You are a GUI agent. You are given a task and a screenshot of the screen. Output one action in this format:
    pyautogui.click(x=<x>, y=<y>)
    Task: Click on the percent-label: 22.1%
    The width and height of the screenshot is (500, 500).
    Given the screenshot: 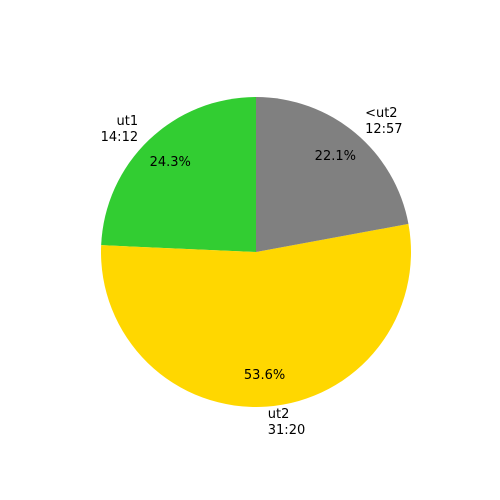 What is the action you would take?
    pyautogui.click(x=335, y=156)
    